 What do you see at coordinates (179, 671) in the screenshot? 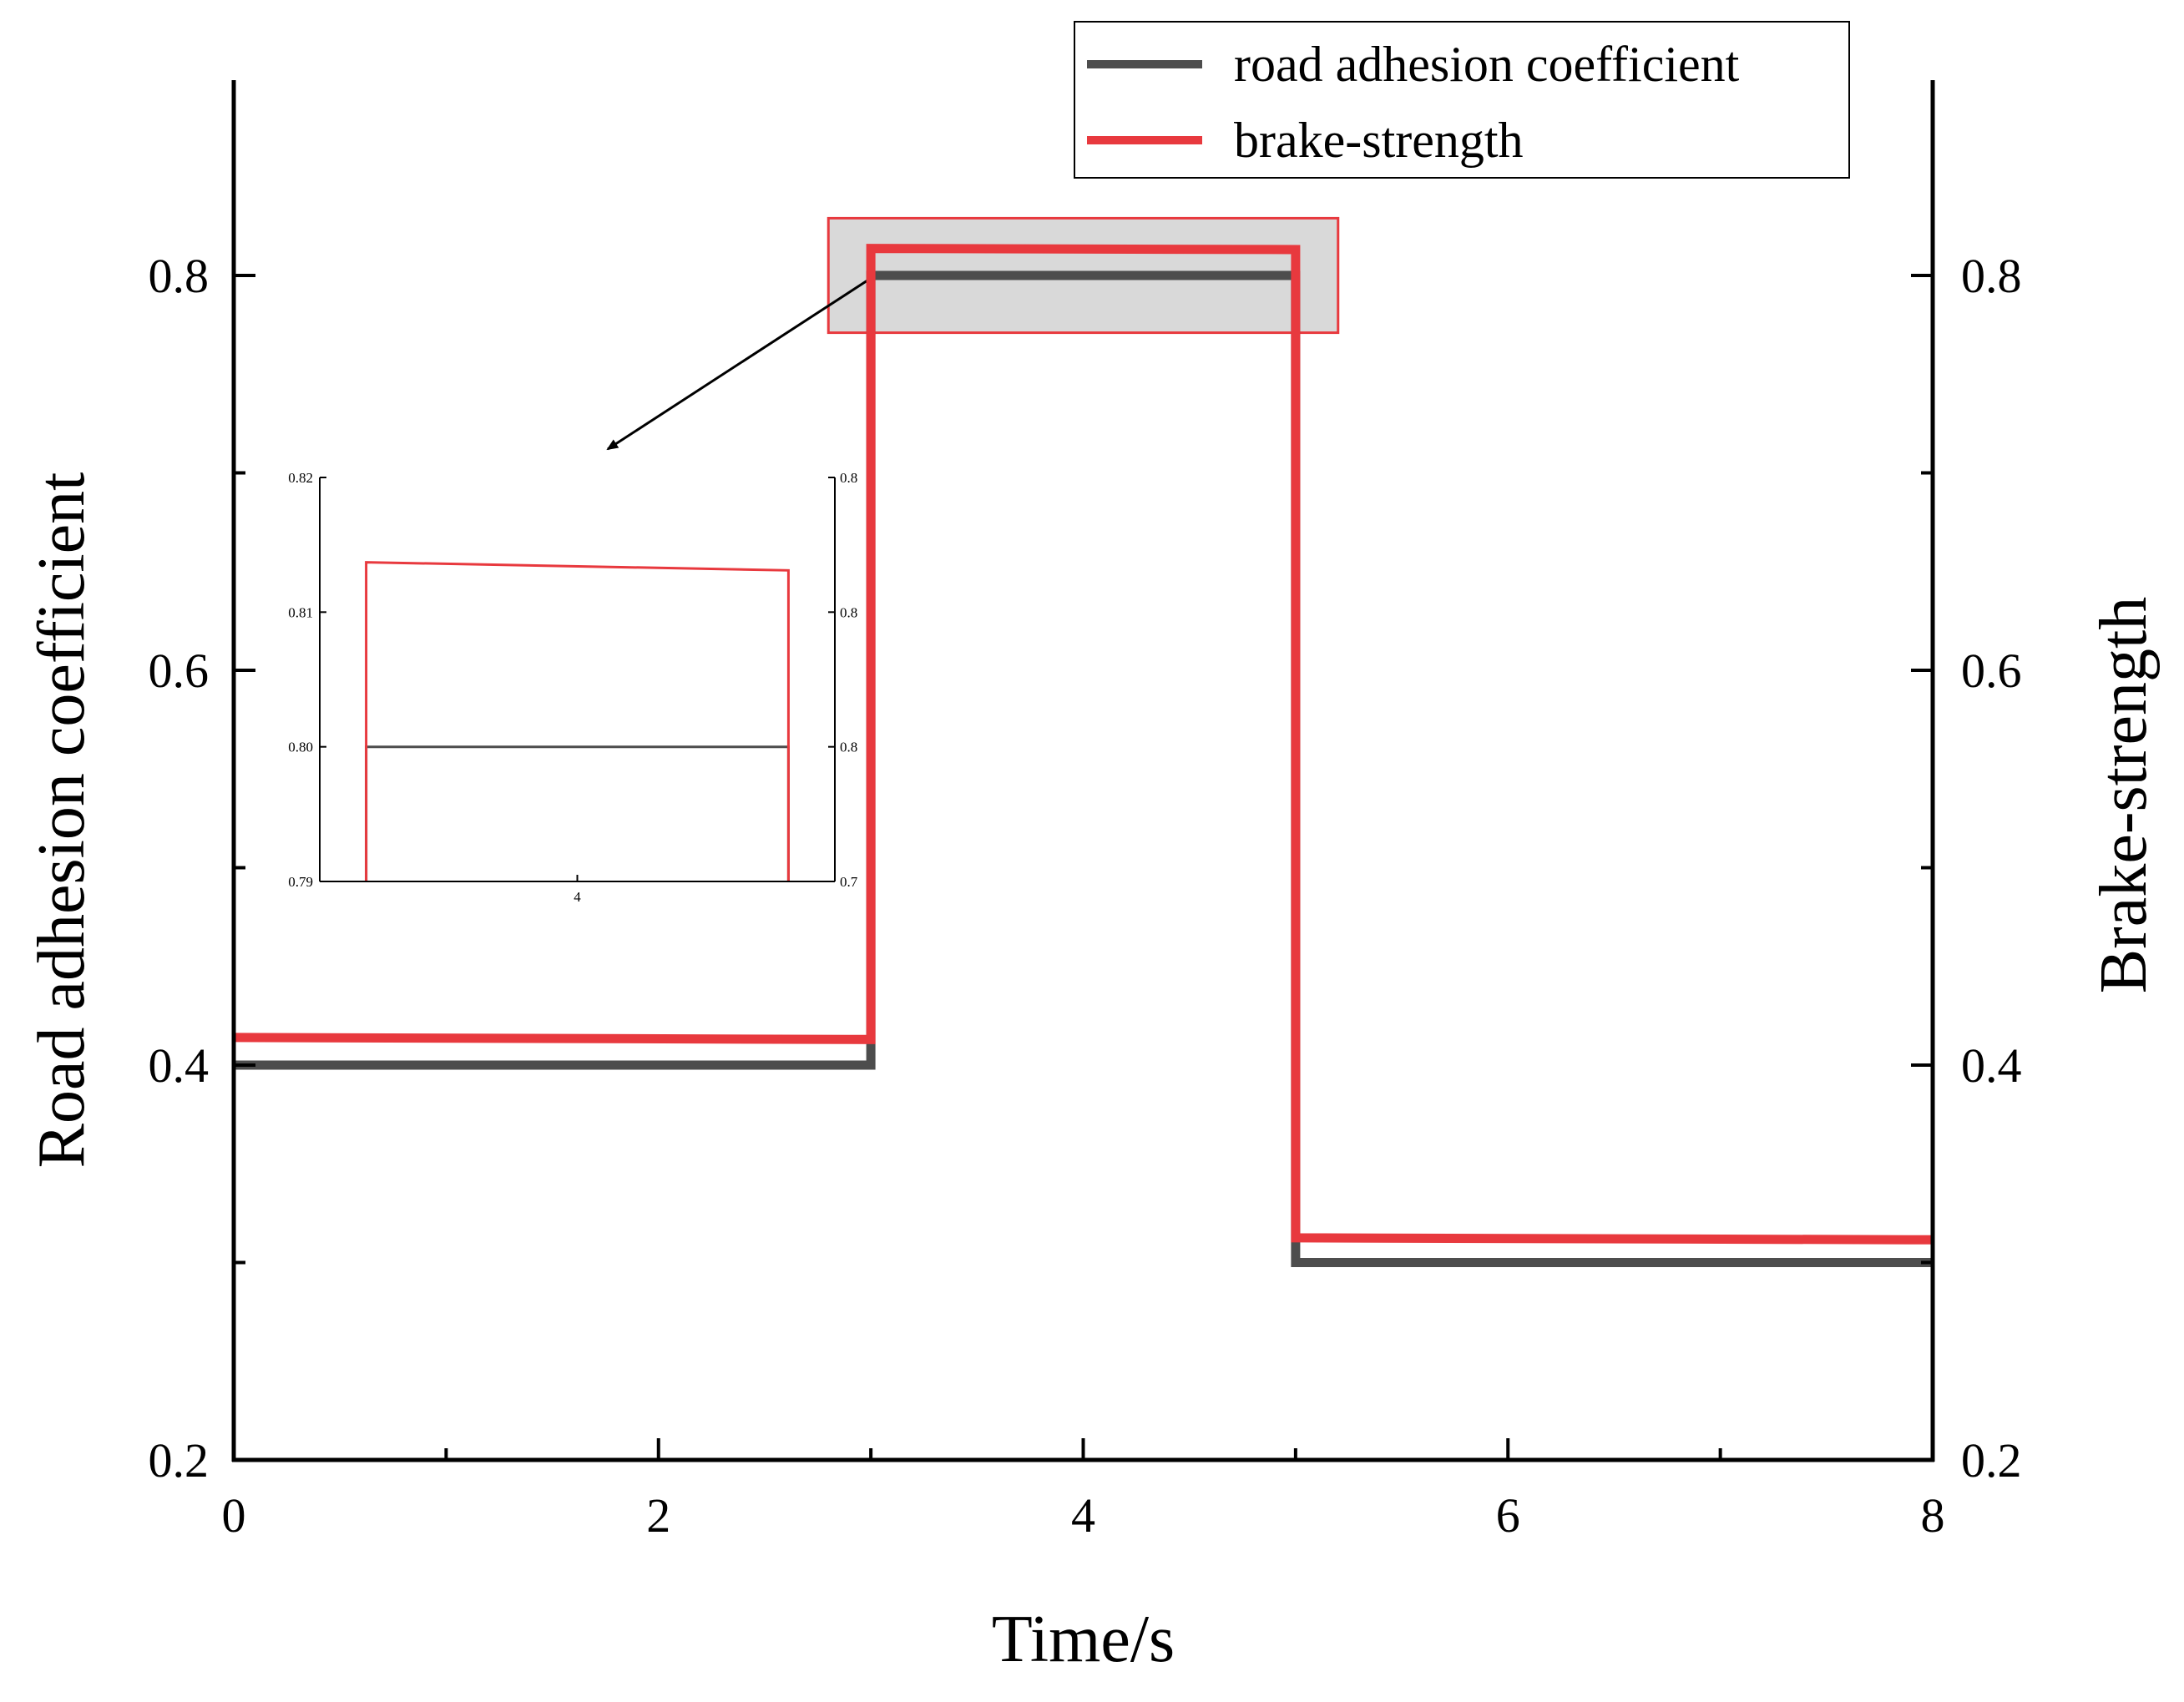
I see `left-y-tick-label: 0.6` at bounding box center [179, 671].